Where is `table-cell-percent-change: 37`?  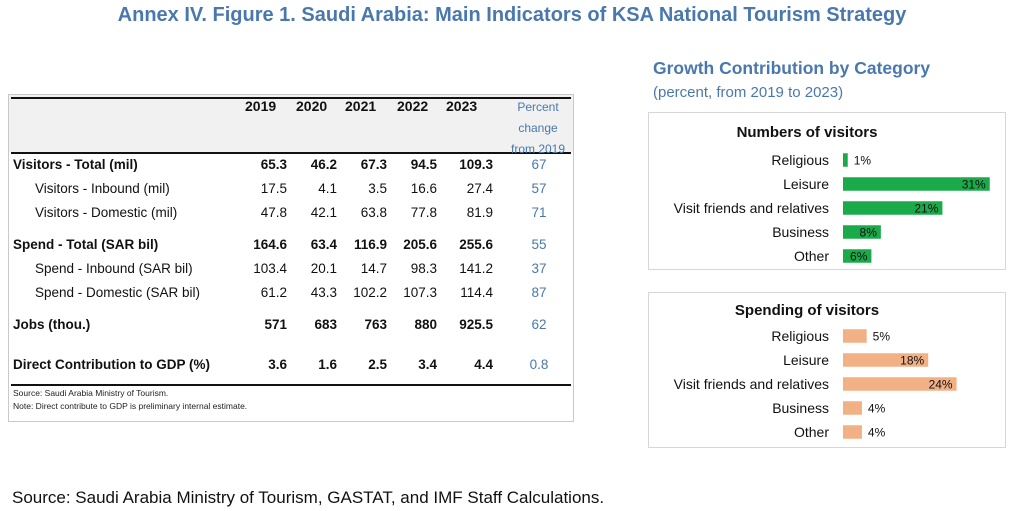 table-cell-percent-change: 37 is located at coordinates (539, 268).